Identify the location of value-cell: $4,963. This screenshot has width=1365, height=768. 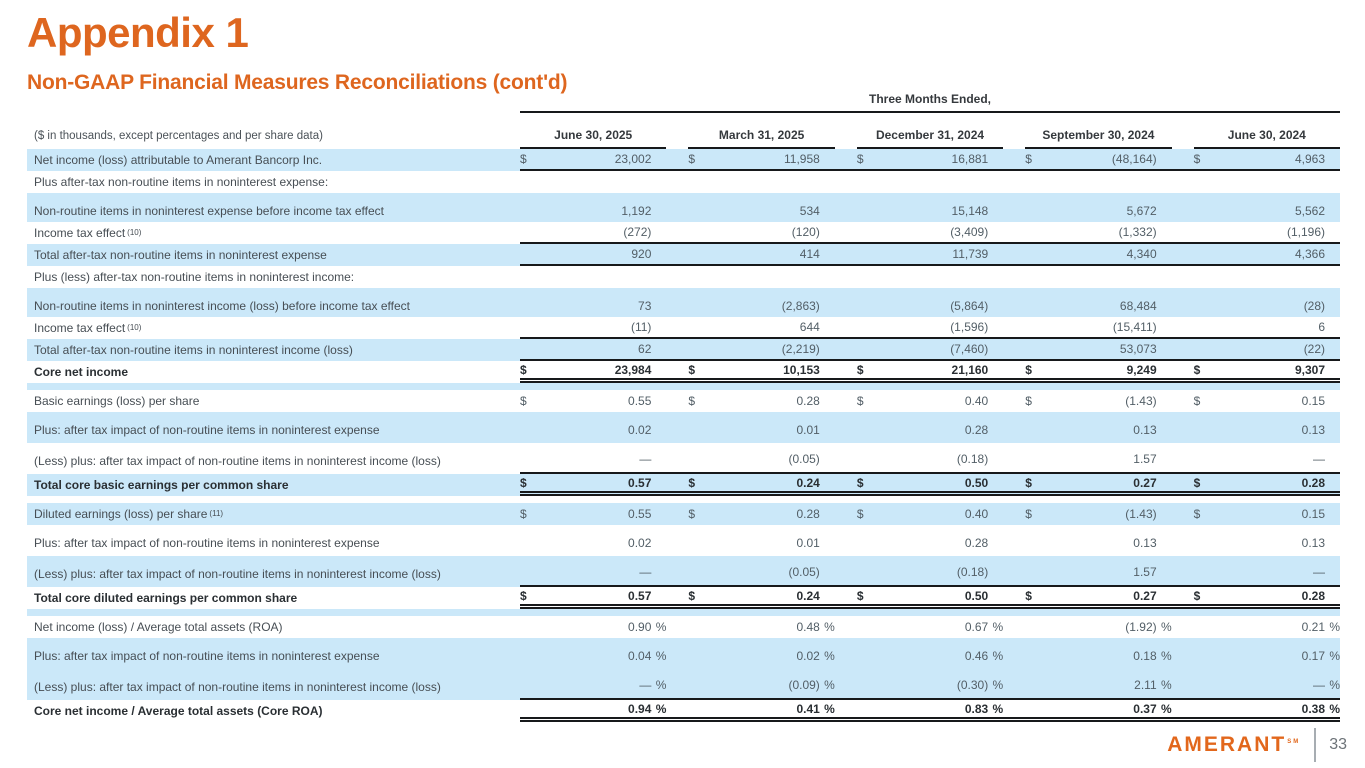
(1267, 159).